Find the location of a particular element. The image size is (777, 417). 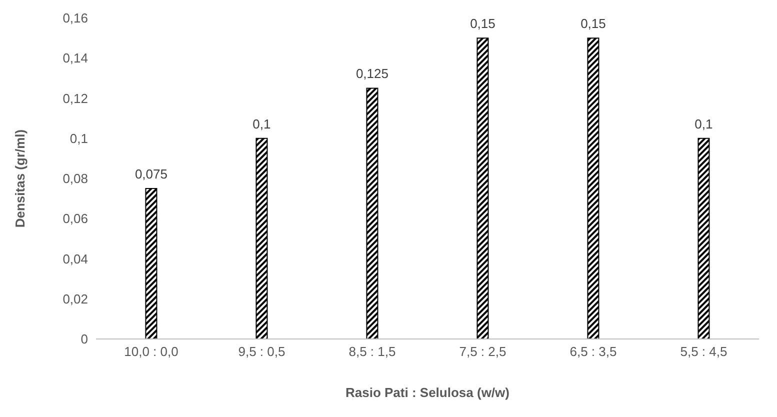

data-label: 0,125 is located at coordinates (372, 74).